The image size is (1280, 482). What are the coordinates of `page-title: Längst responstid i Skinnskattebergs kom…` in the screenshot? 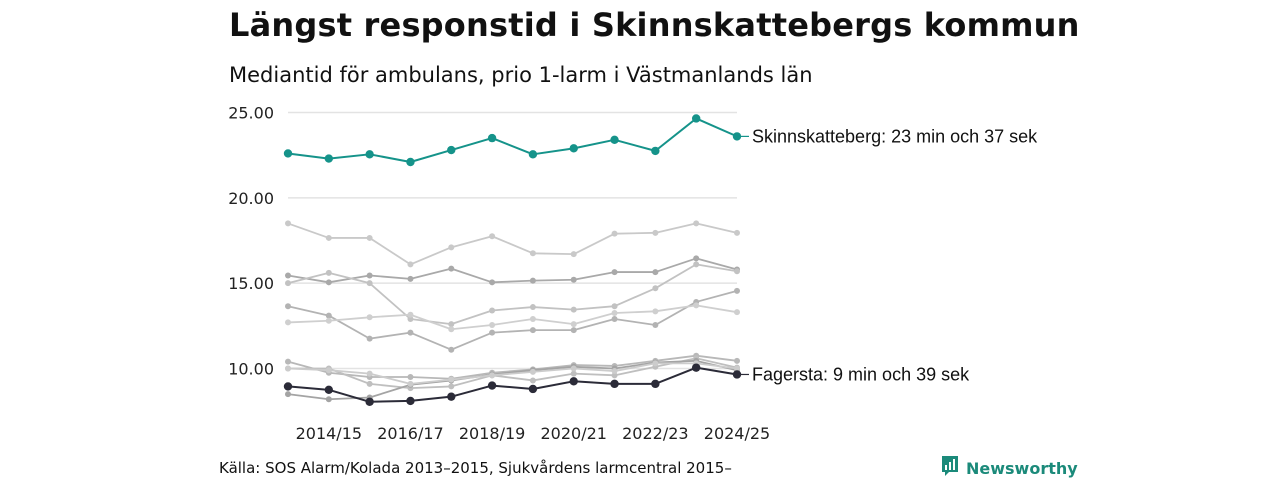 It's located at (654, 25).